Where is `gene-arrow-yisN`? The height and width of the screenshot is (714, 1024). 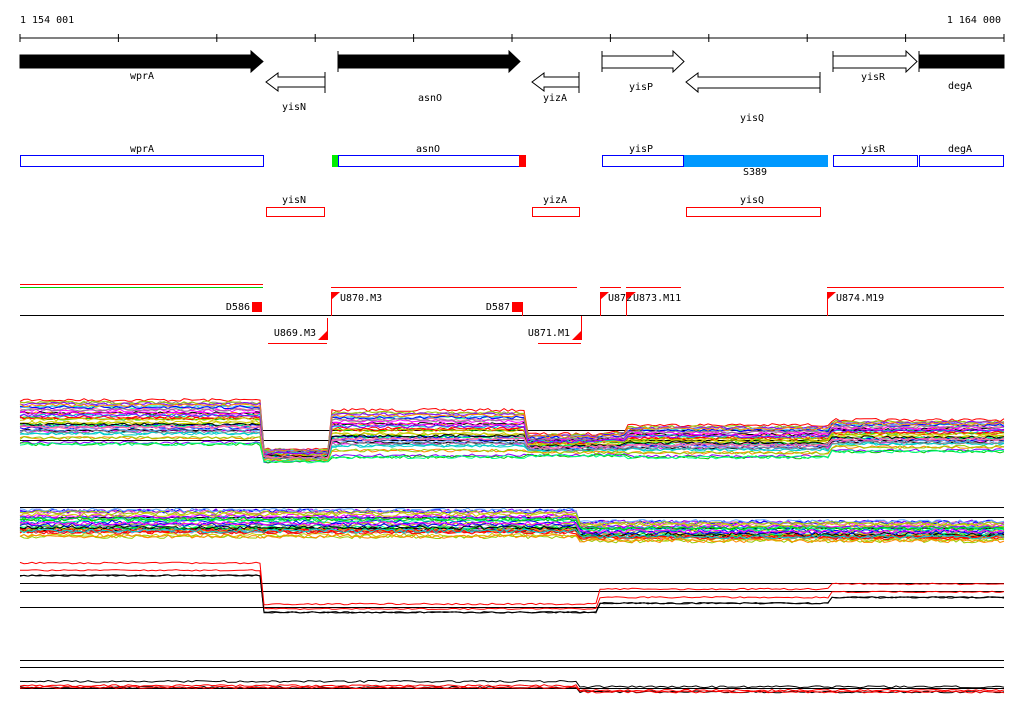
gene-arrow-yisN is located at coordinates (295, 82).